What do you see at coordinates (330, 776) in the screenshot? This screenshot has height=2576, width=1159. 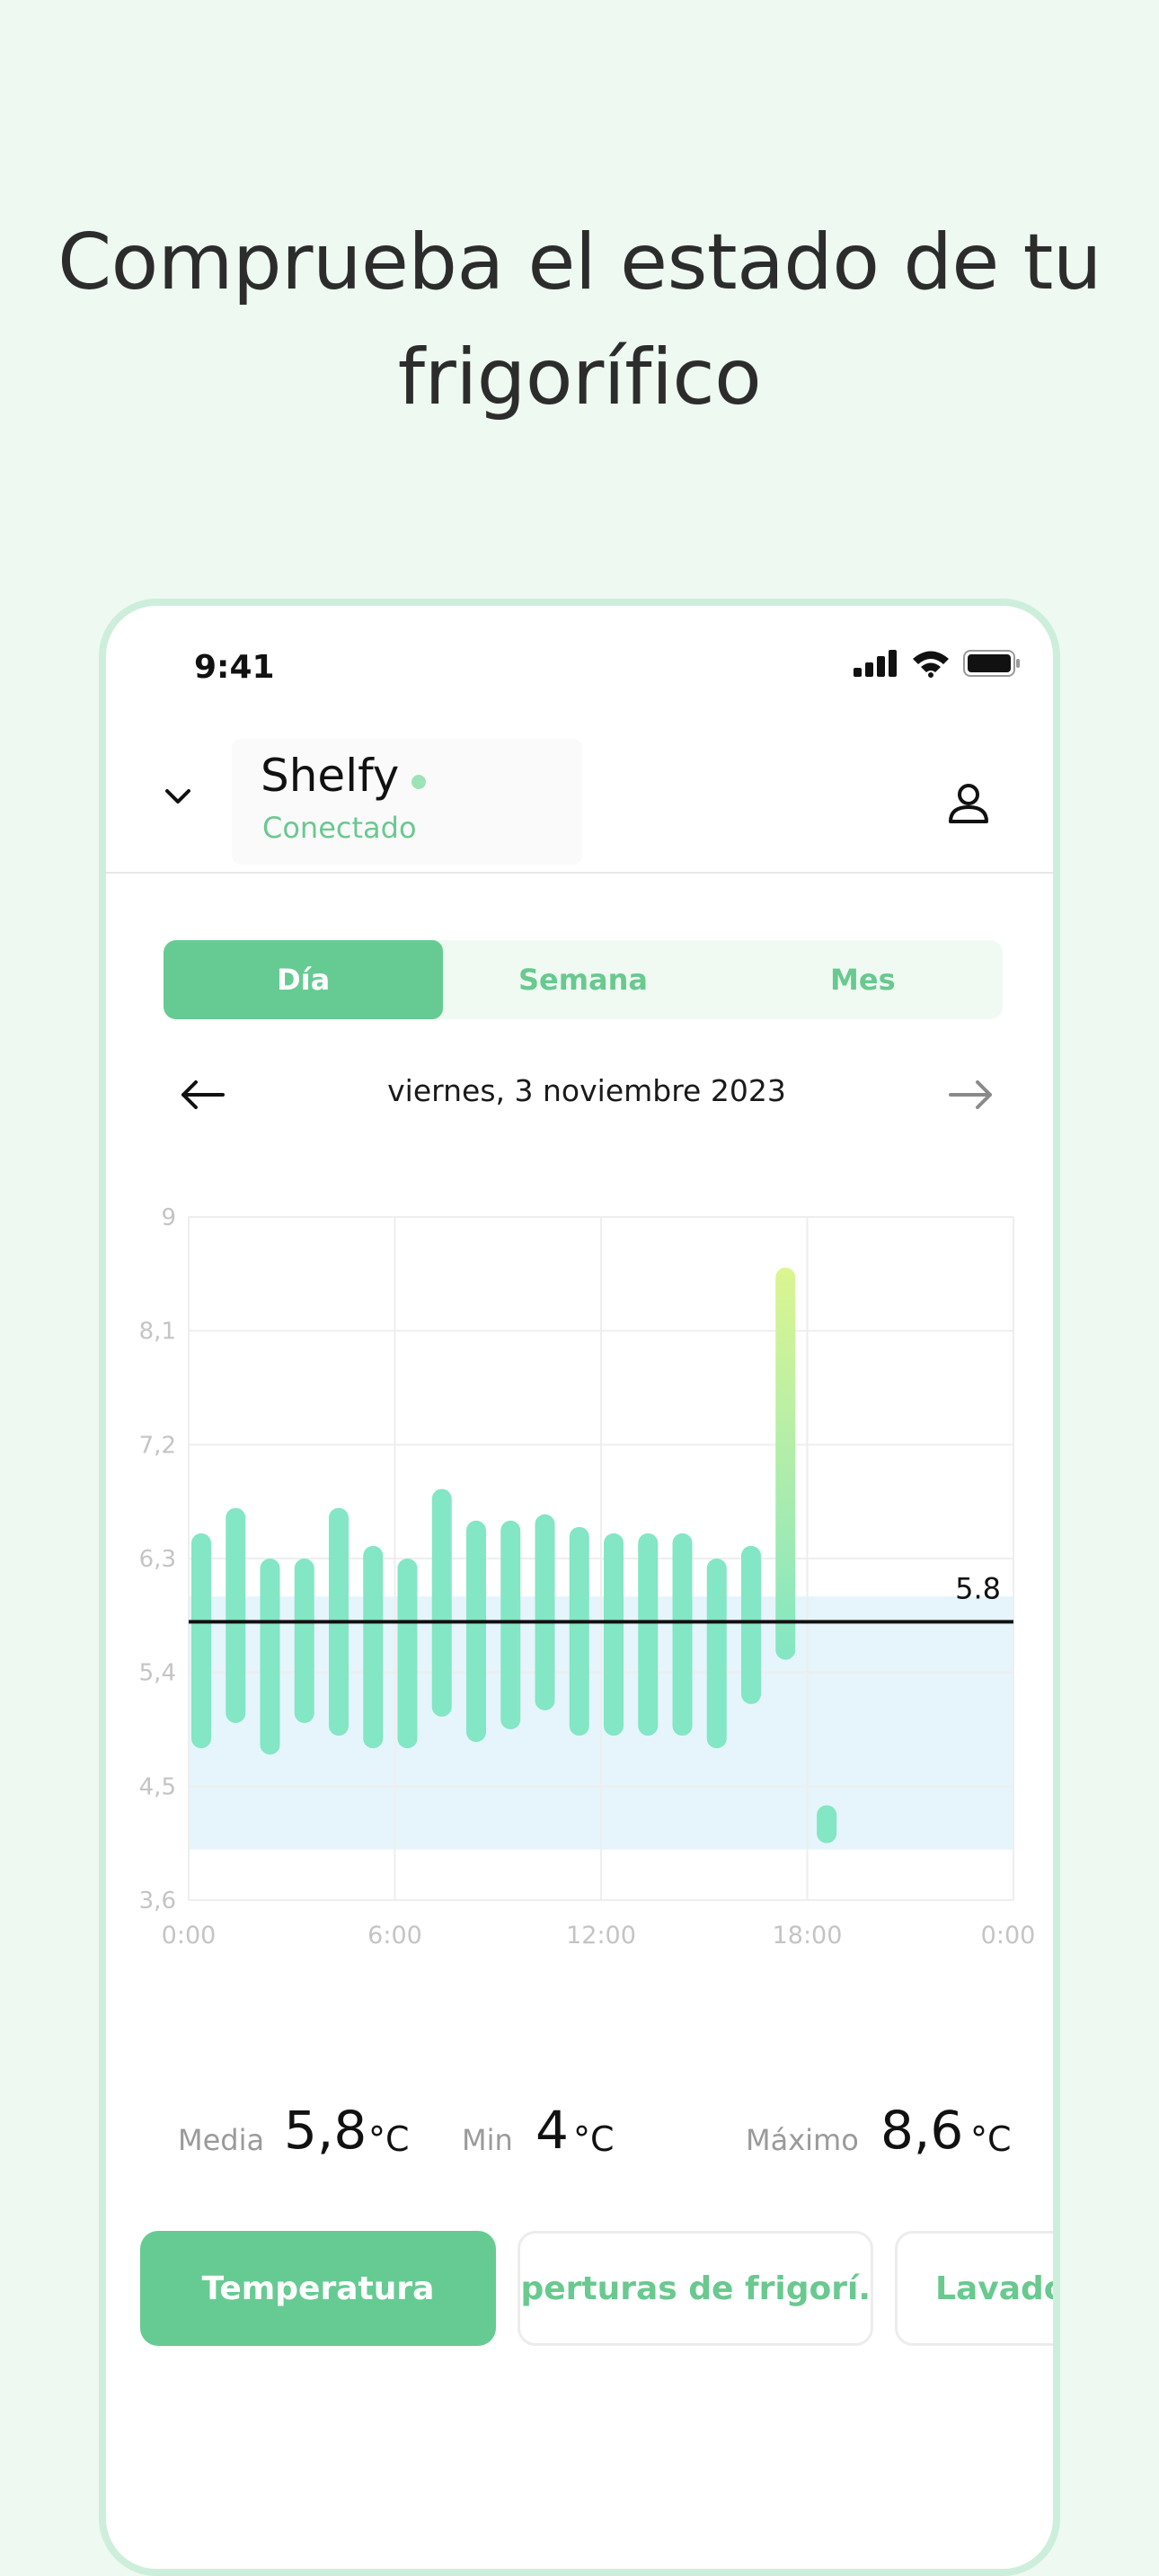 I see `device-name: Shelfy` at bounding box center [330, 776].